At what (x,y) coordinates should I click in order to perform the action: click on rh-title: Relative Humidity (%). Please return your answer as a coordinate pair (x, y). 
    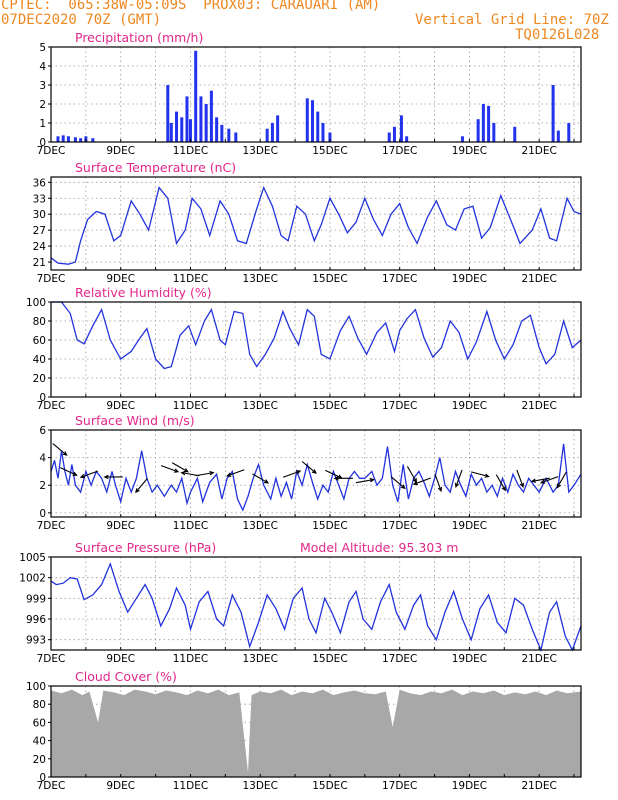
    Looking at the image, I should click on (143, 292).